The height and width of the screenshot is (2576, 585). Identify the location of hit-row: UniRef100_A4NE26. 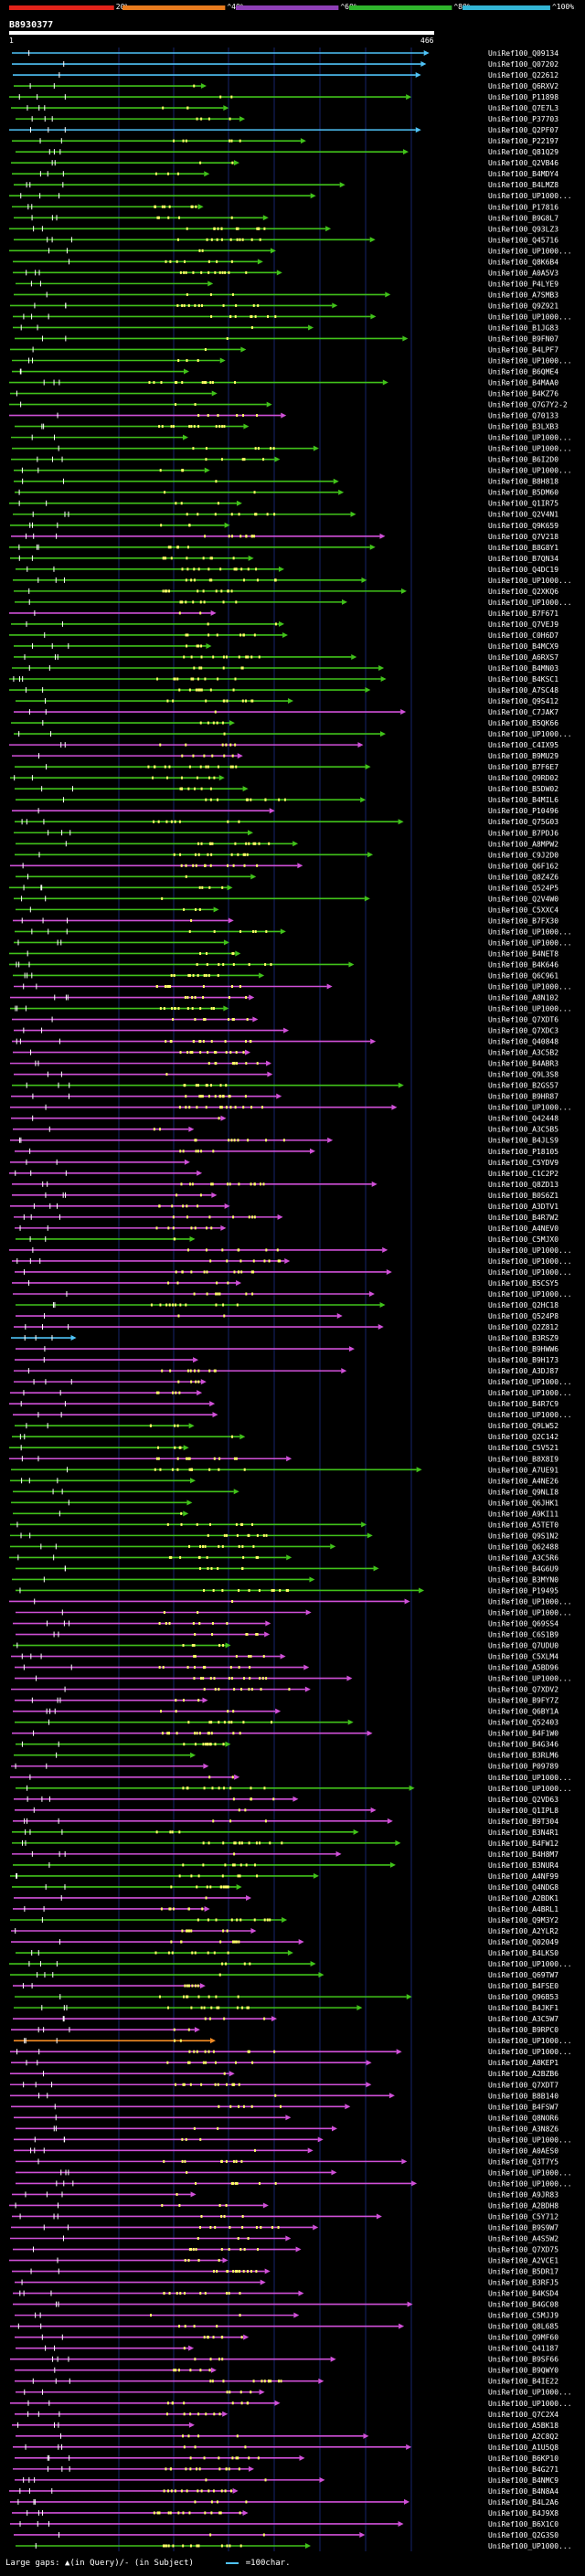
(284, 1481).